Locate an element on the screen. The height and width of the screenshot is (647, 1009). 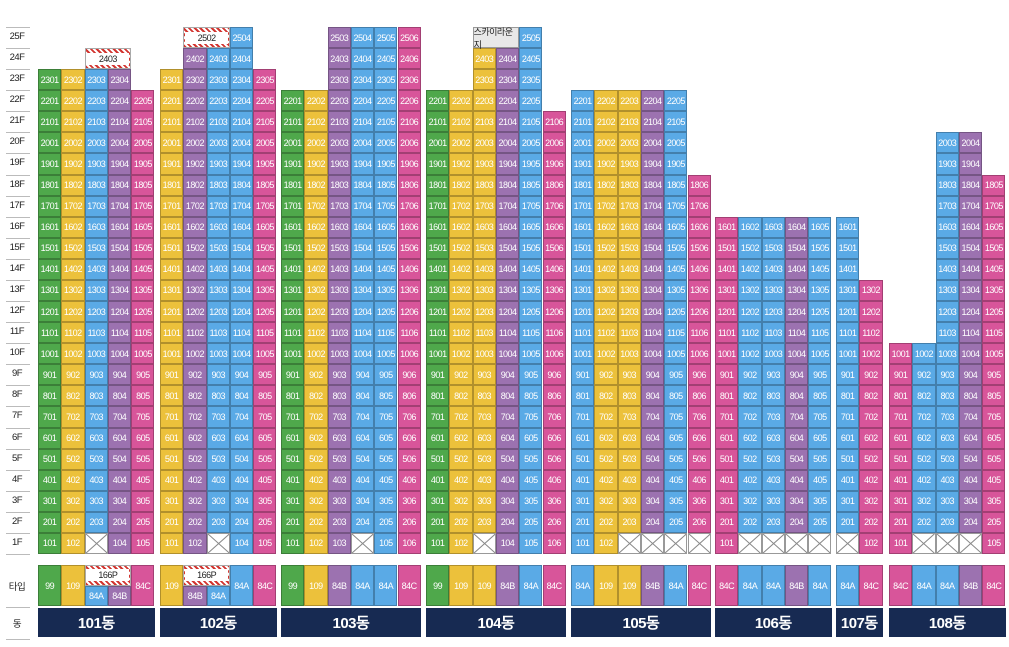
unit-cell: 201 is located at coordinates (583, 522).